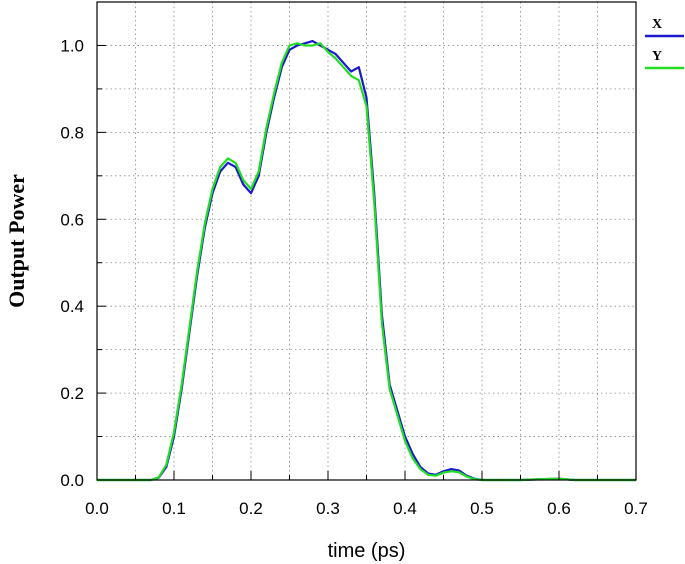 The height and width of the screenshot is (564, 685). What do you see at coordinates (72, 306) in the screenshot?
I see `y-tick-label: 0.4` at bounding box center [72, 306].